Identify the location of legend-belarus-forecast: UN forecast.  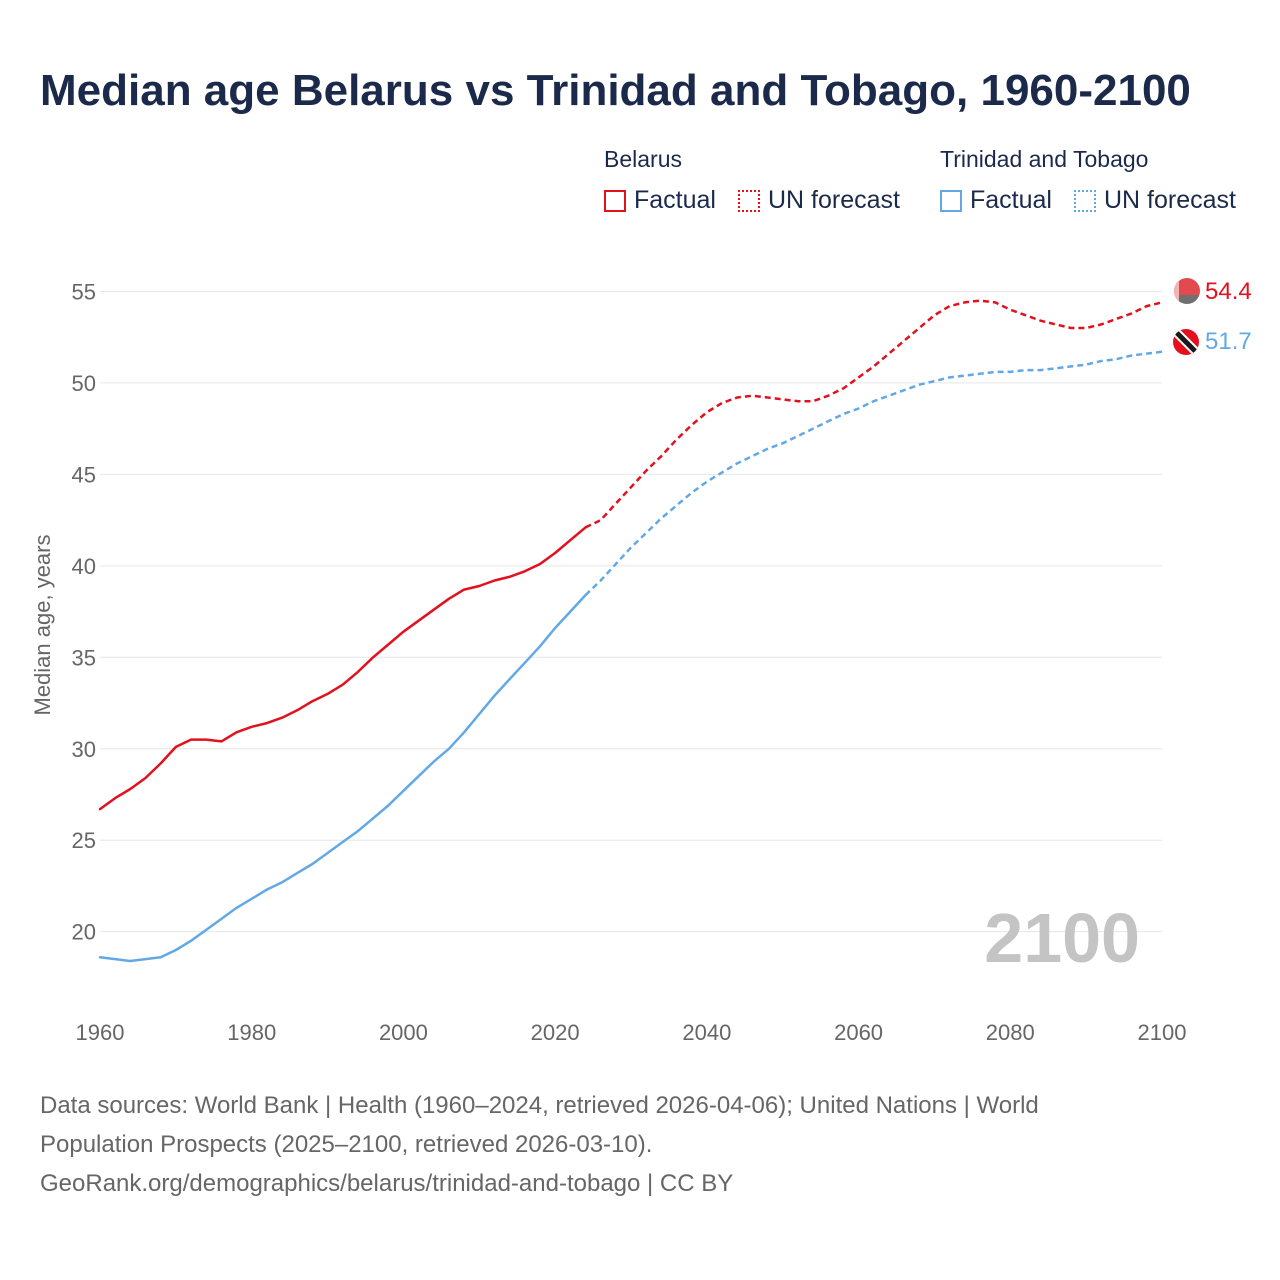
(819, 200).